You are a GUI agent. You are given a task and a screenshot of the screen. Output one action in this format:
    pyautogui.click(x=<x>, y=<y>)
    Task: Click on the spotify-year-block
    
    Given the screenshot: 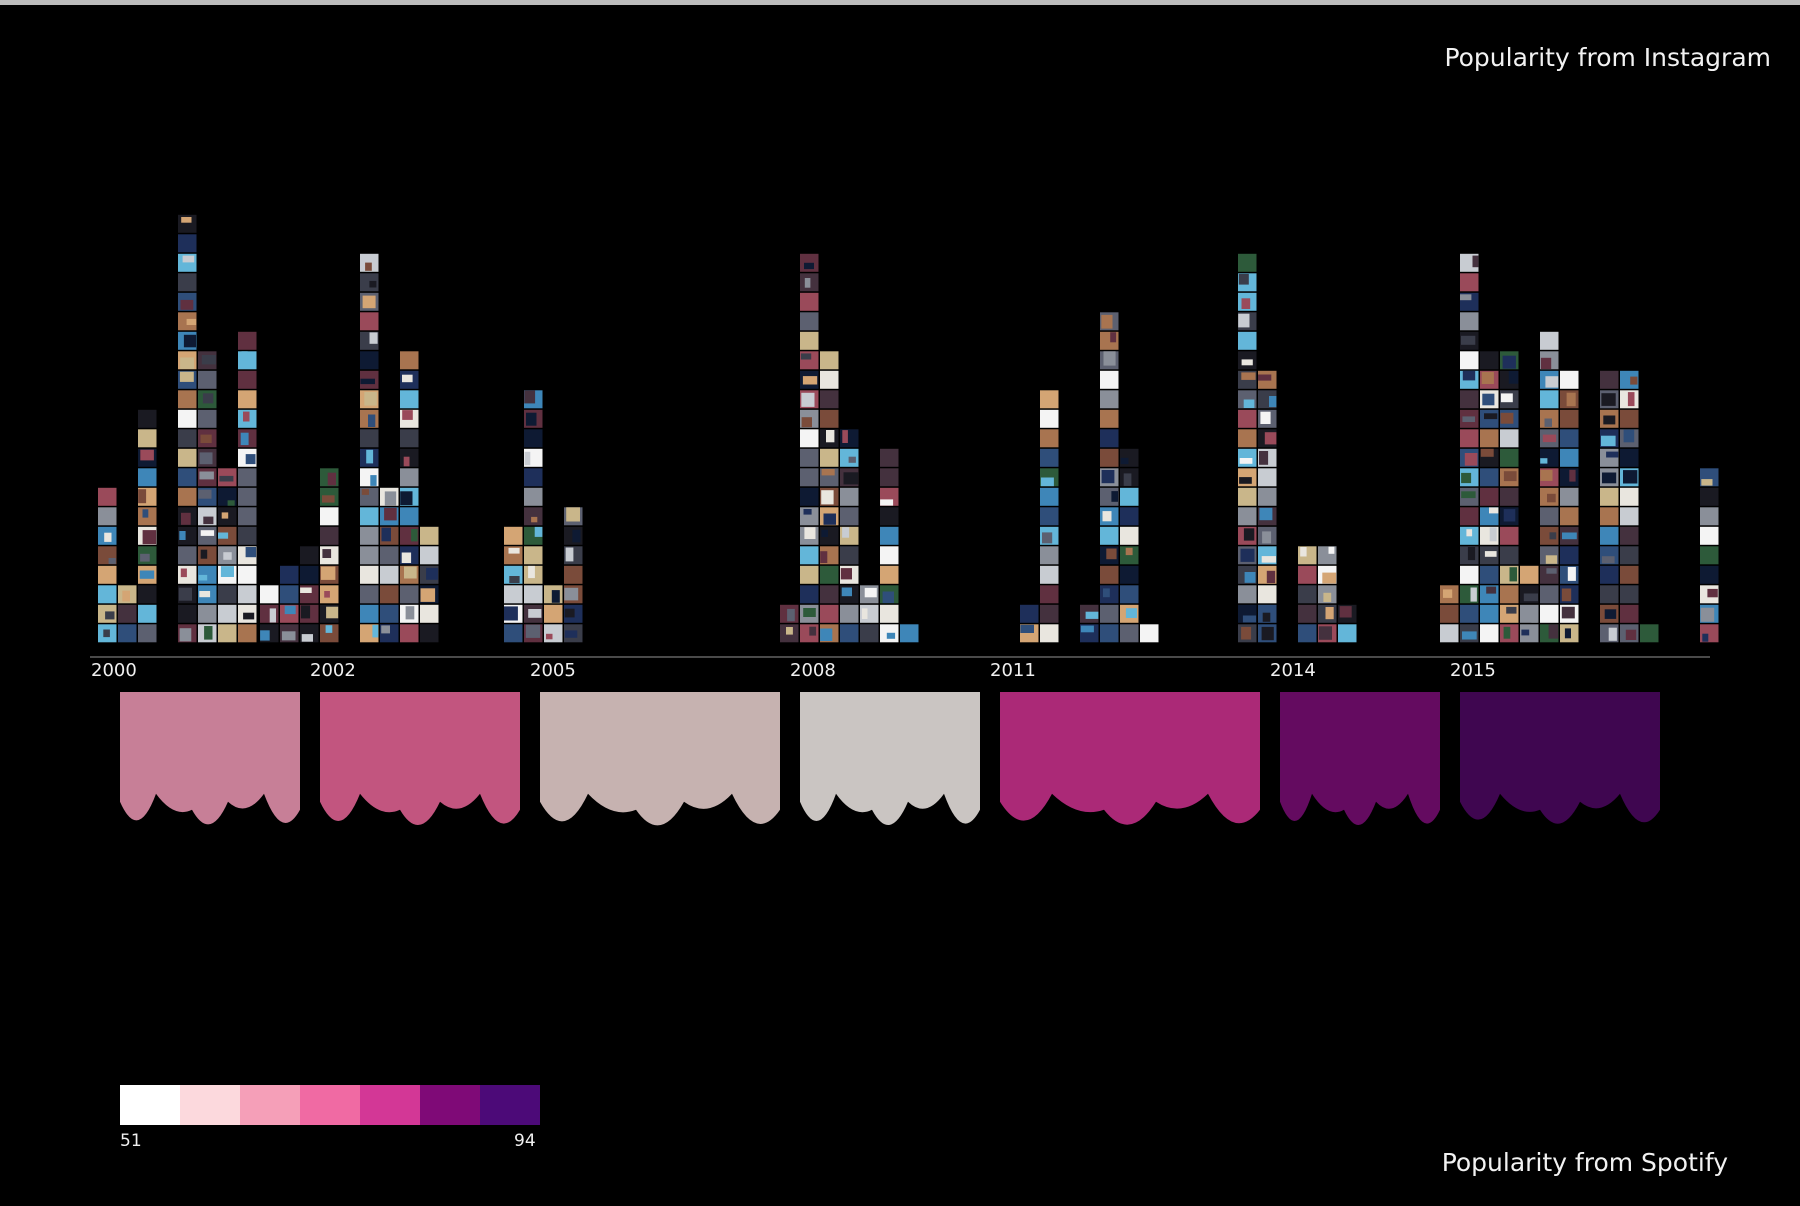 What is the action you would take?
    pyautogui.click(x=1560, y=758)
    